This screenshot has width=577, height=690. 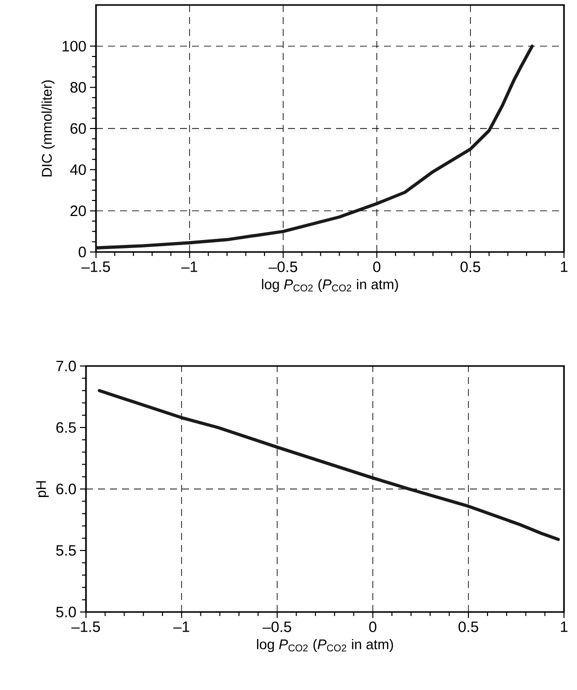 What do you see at coordinates (74, 46) in the screenshot?
I see `y-tick-label: 100` at bounding box center [74, 46].